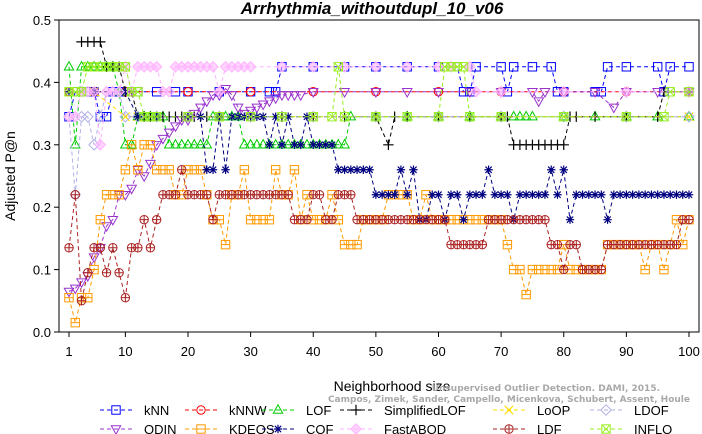 The width and height of the screenshot is (702, 434). What do you see at coordinates (248, 410) in the screenshot?
I see `legend-label-knnw: kNNW` at bounding box center [248, 410].